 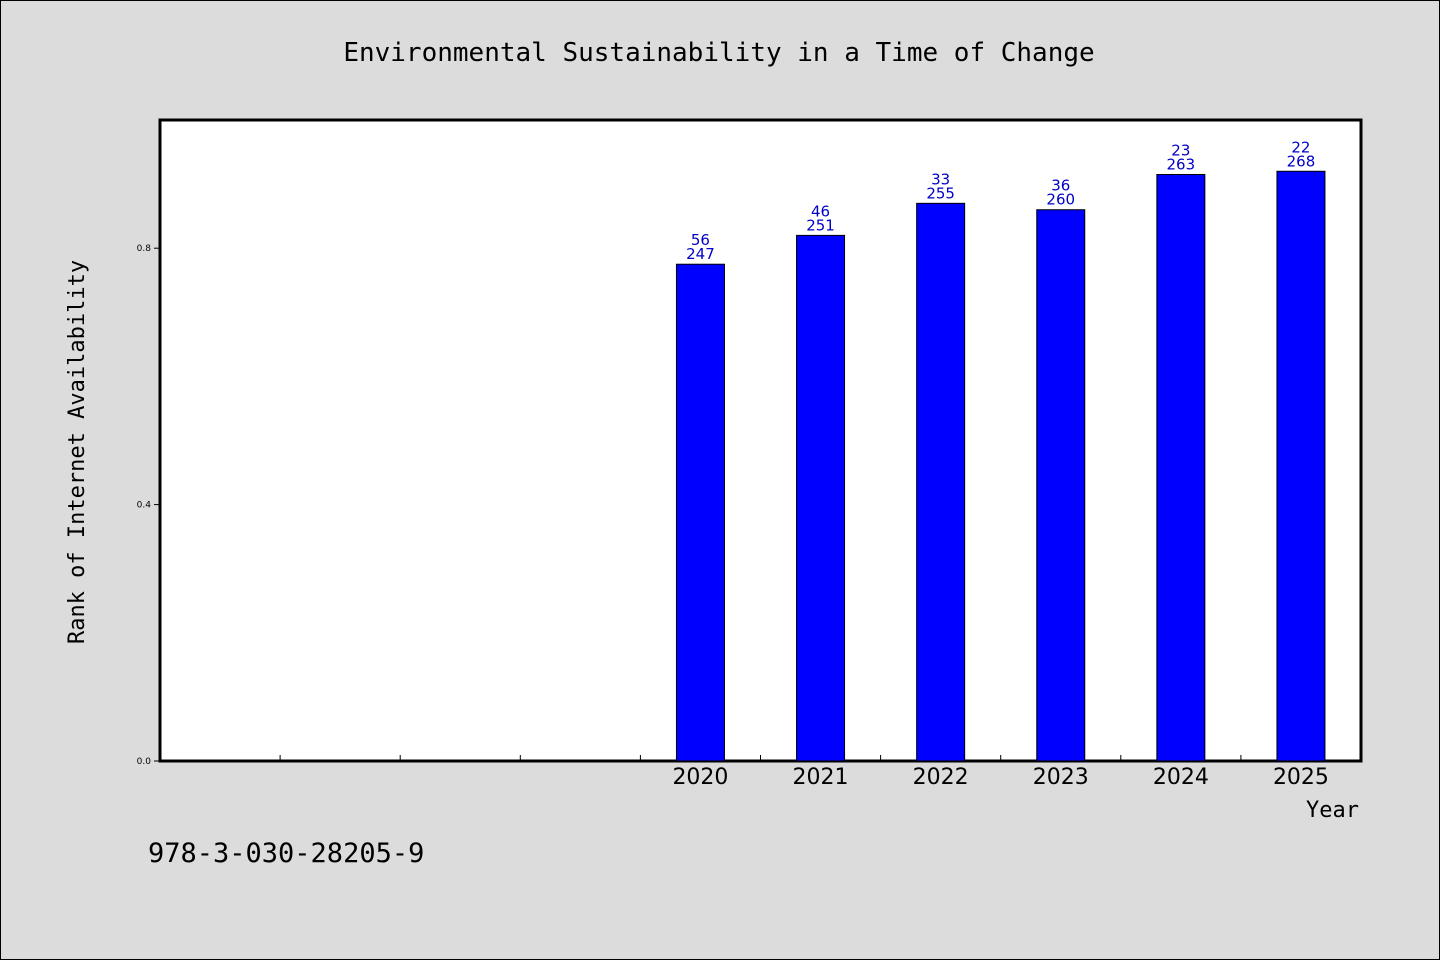 I want to click on y-axis-title: Rank of Internet Availability, so click(x=77, y=452).